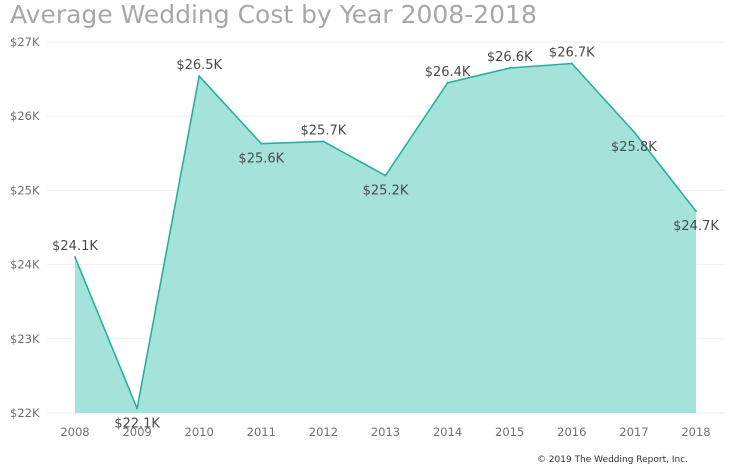 The width and height of the screenshot is (736, 469). I want to click on copyright-credit: © 2019 The Wedding Report, Inc., so click(612, 460).